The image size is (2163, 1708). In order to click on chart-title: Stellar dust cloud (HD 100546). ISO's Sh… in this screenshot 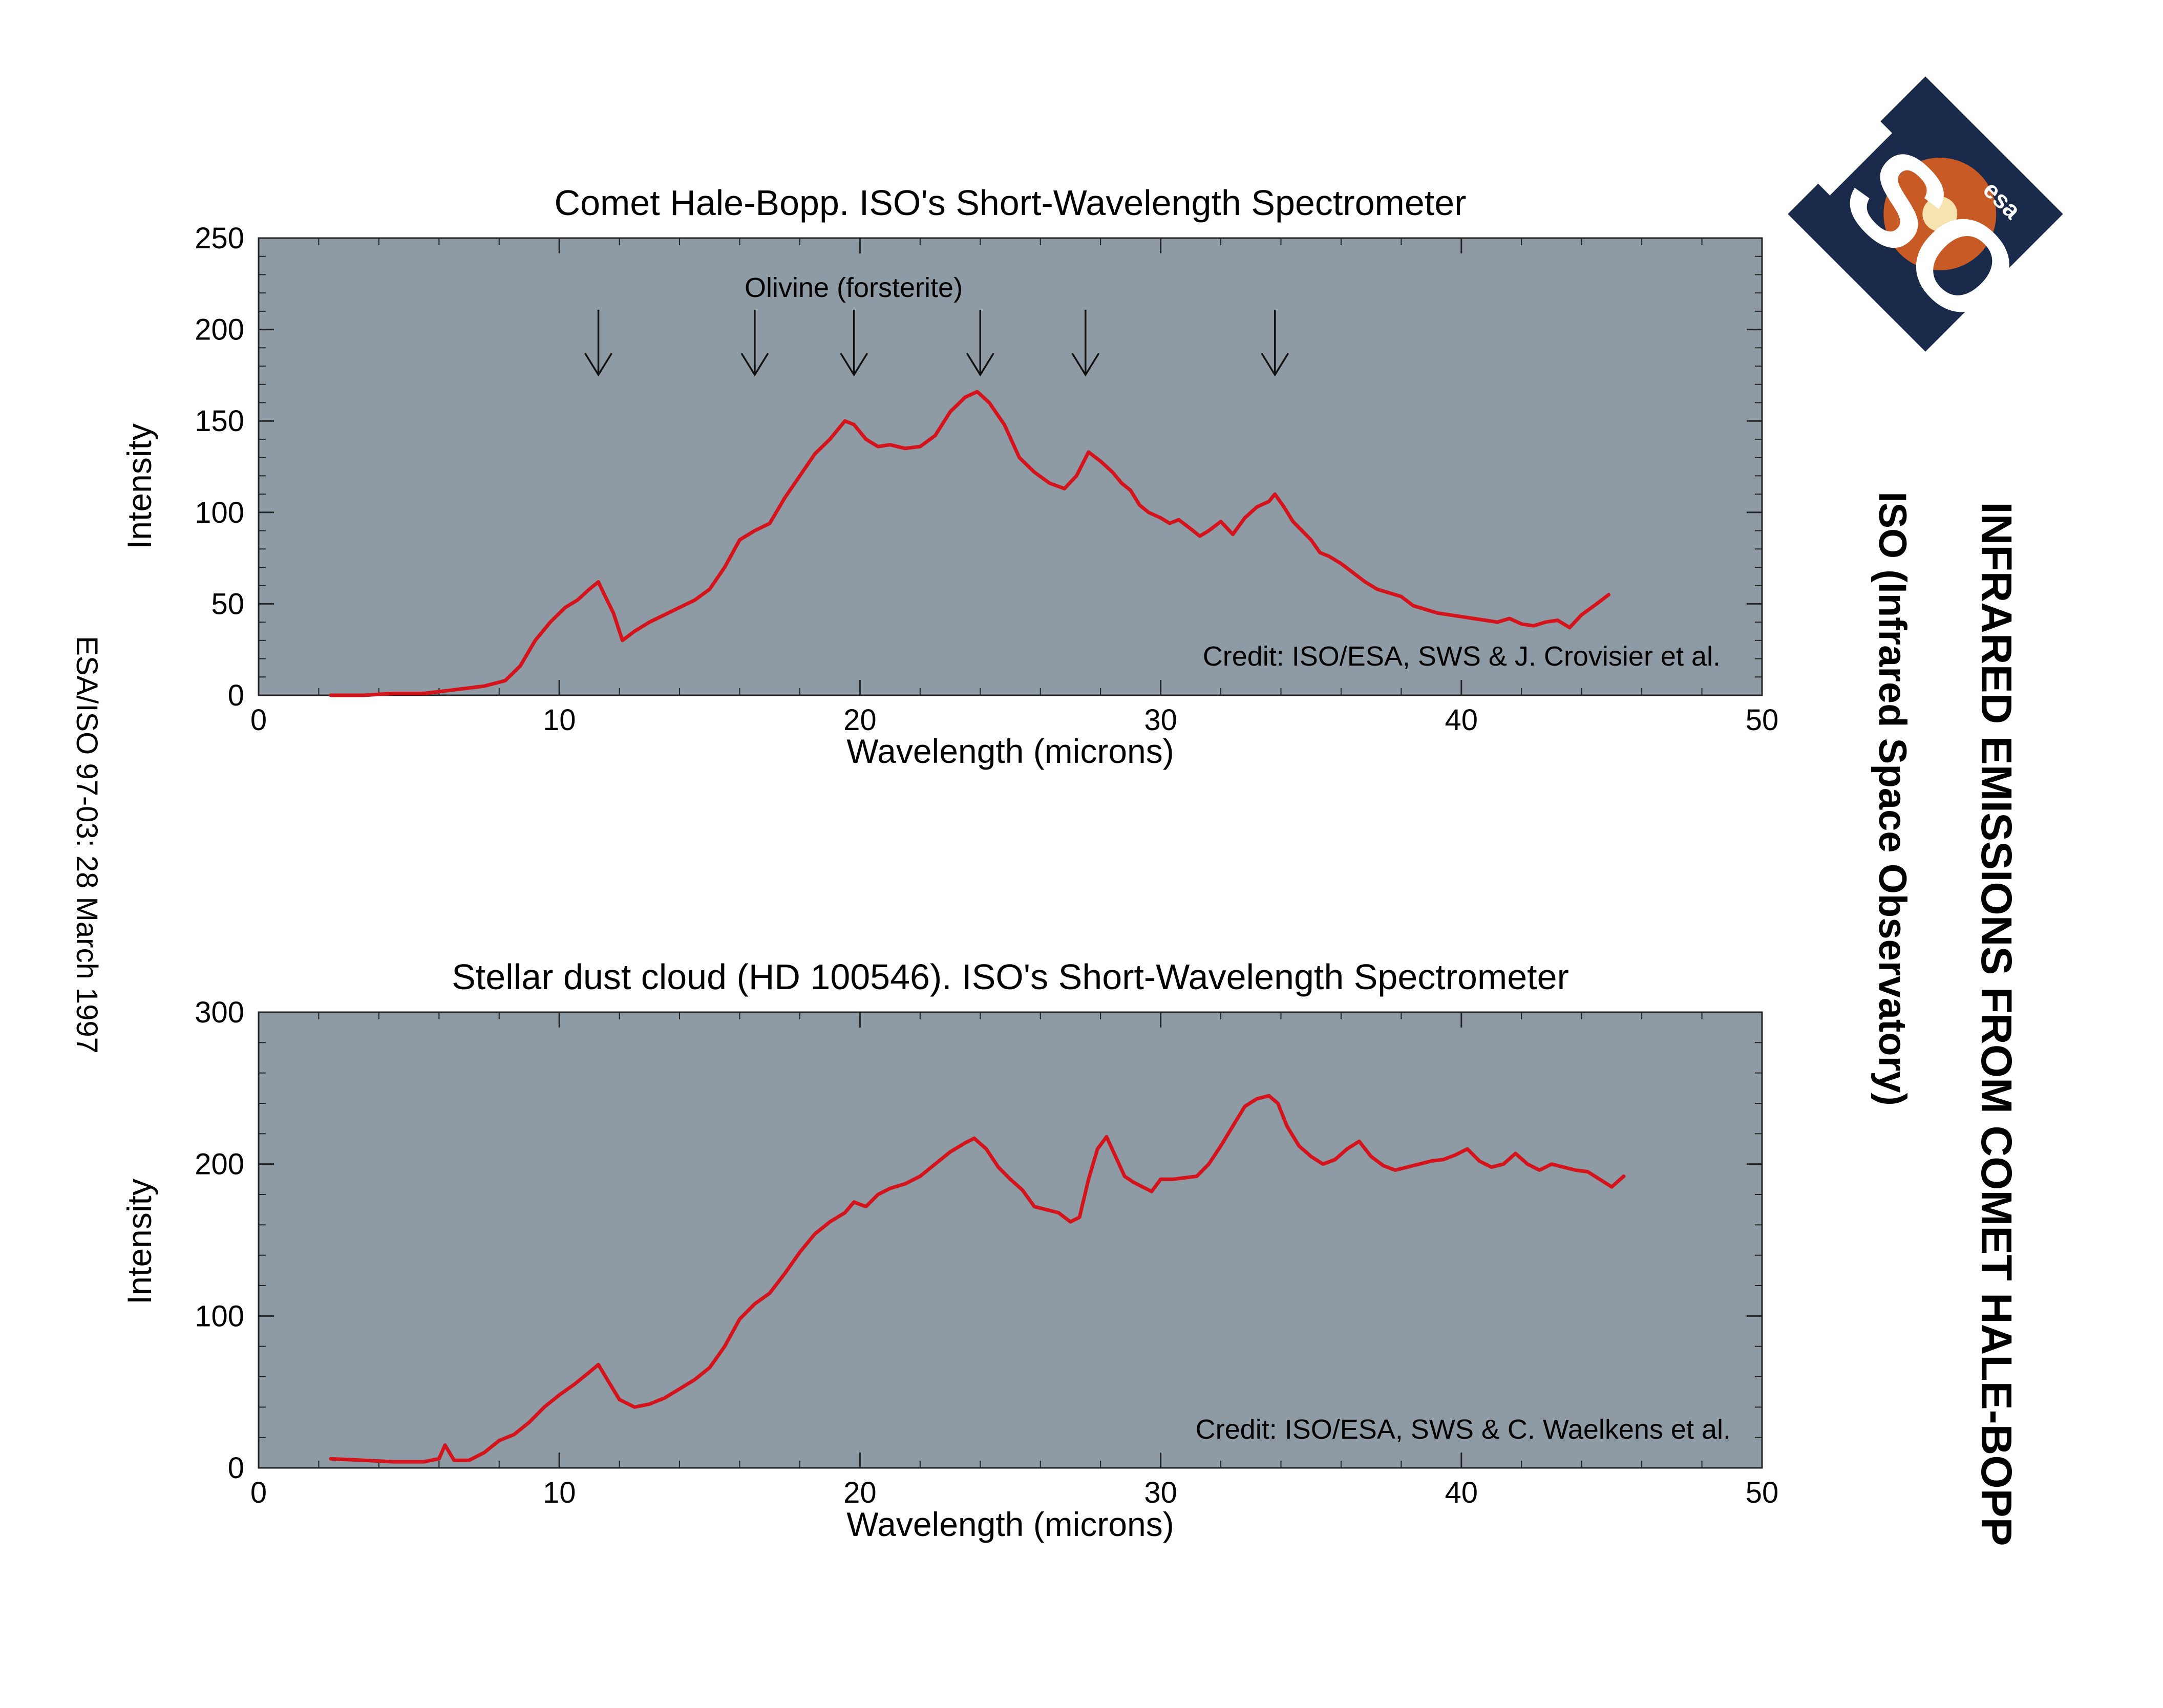, I will do `click(1010, 977)`.